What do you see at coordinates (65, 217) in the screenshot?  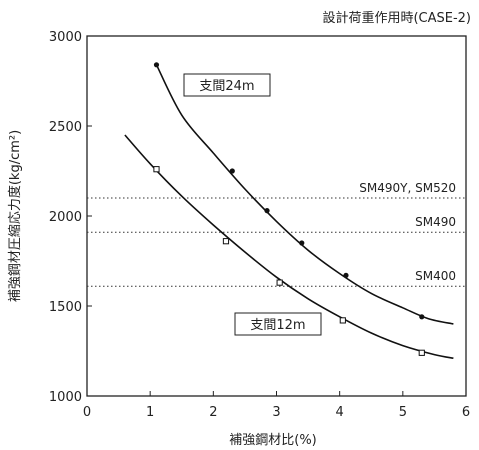 I see `y-tick-label: 2000` at bounding box center [65, 217].